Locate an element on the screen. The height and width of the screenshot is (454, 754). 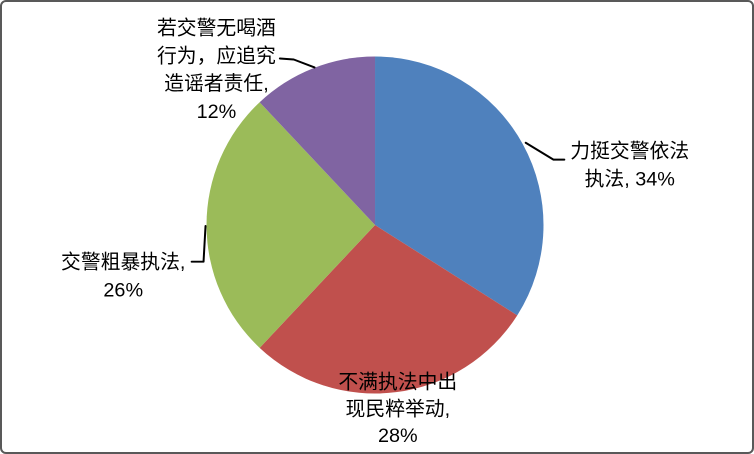
slice-label-line: 执法, 34% is located at coordinates (630, 179).